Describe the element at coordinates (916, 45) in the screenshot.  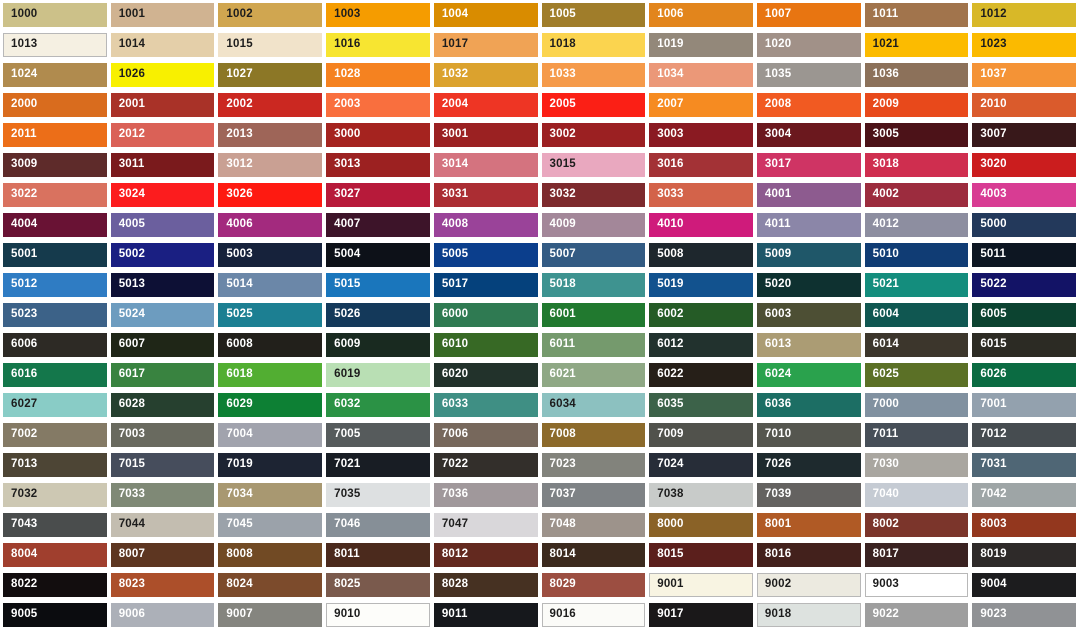
I see `color-swatch-1021: 1021` at that location.